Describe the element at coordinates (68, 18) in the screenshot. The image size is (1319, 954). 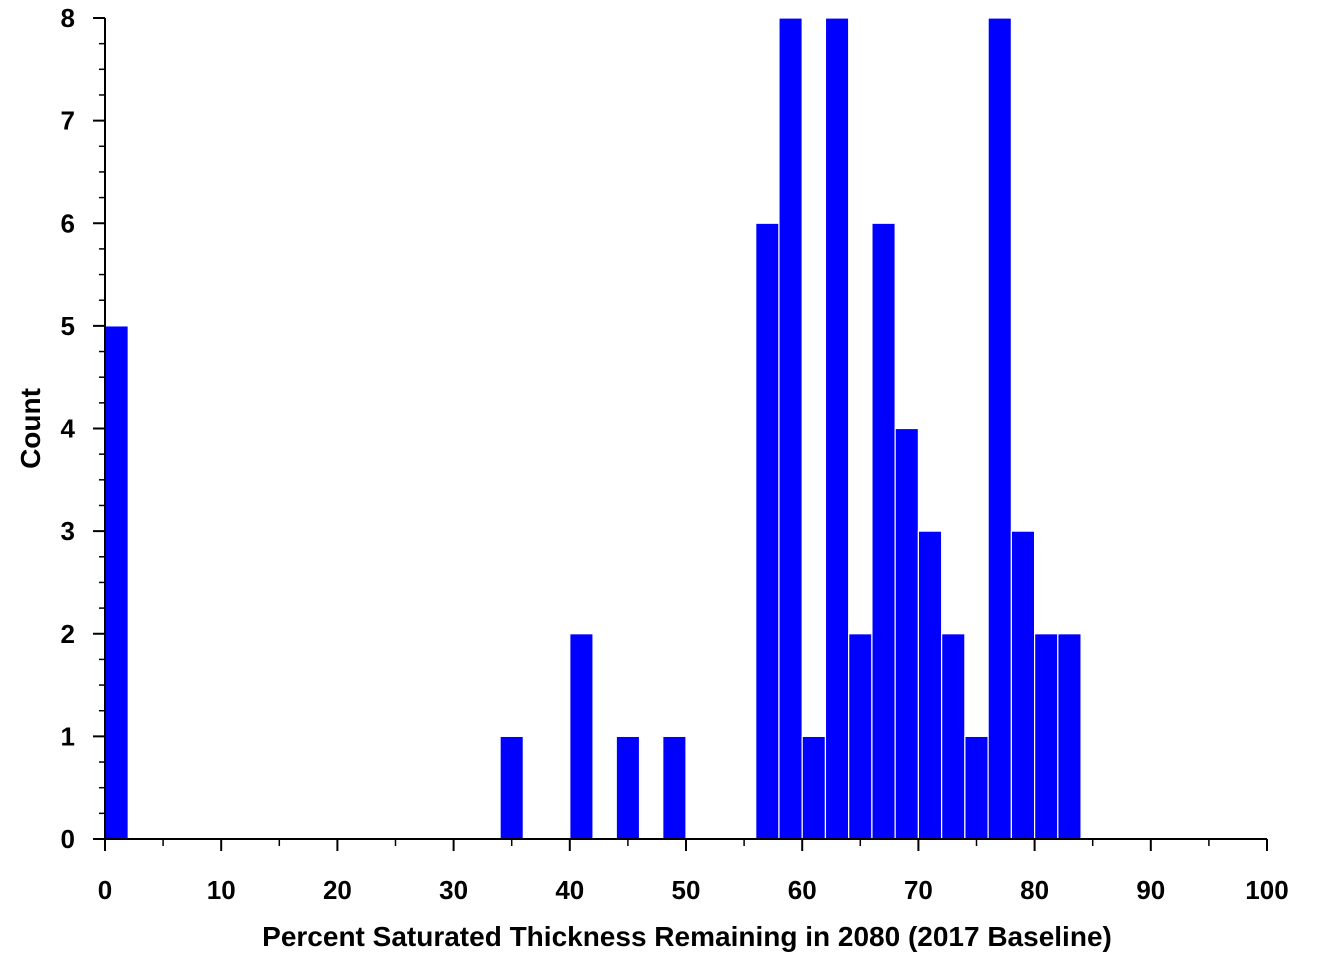
I see `y-tick-label: 8` at that location.